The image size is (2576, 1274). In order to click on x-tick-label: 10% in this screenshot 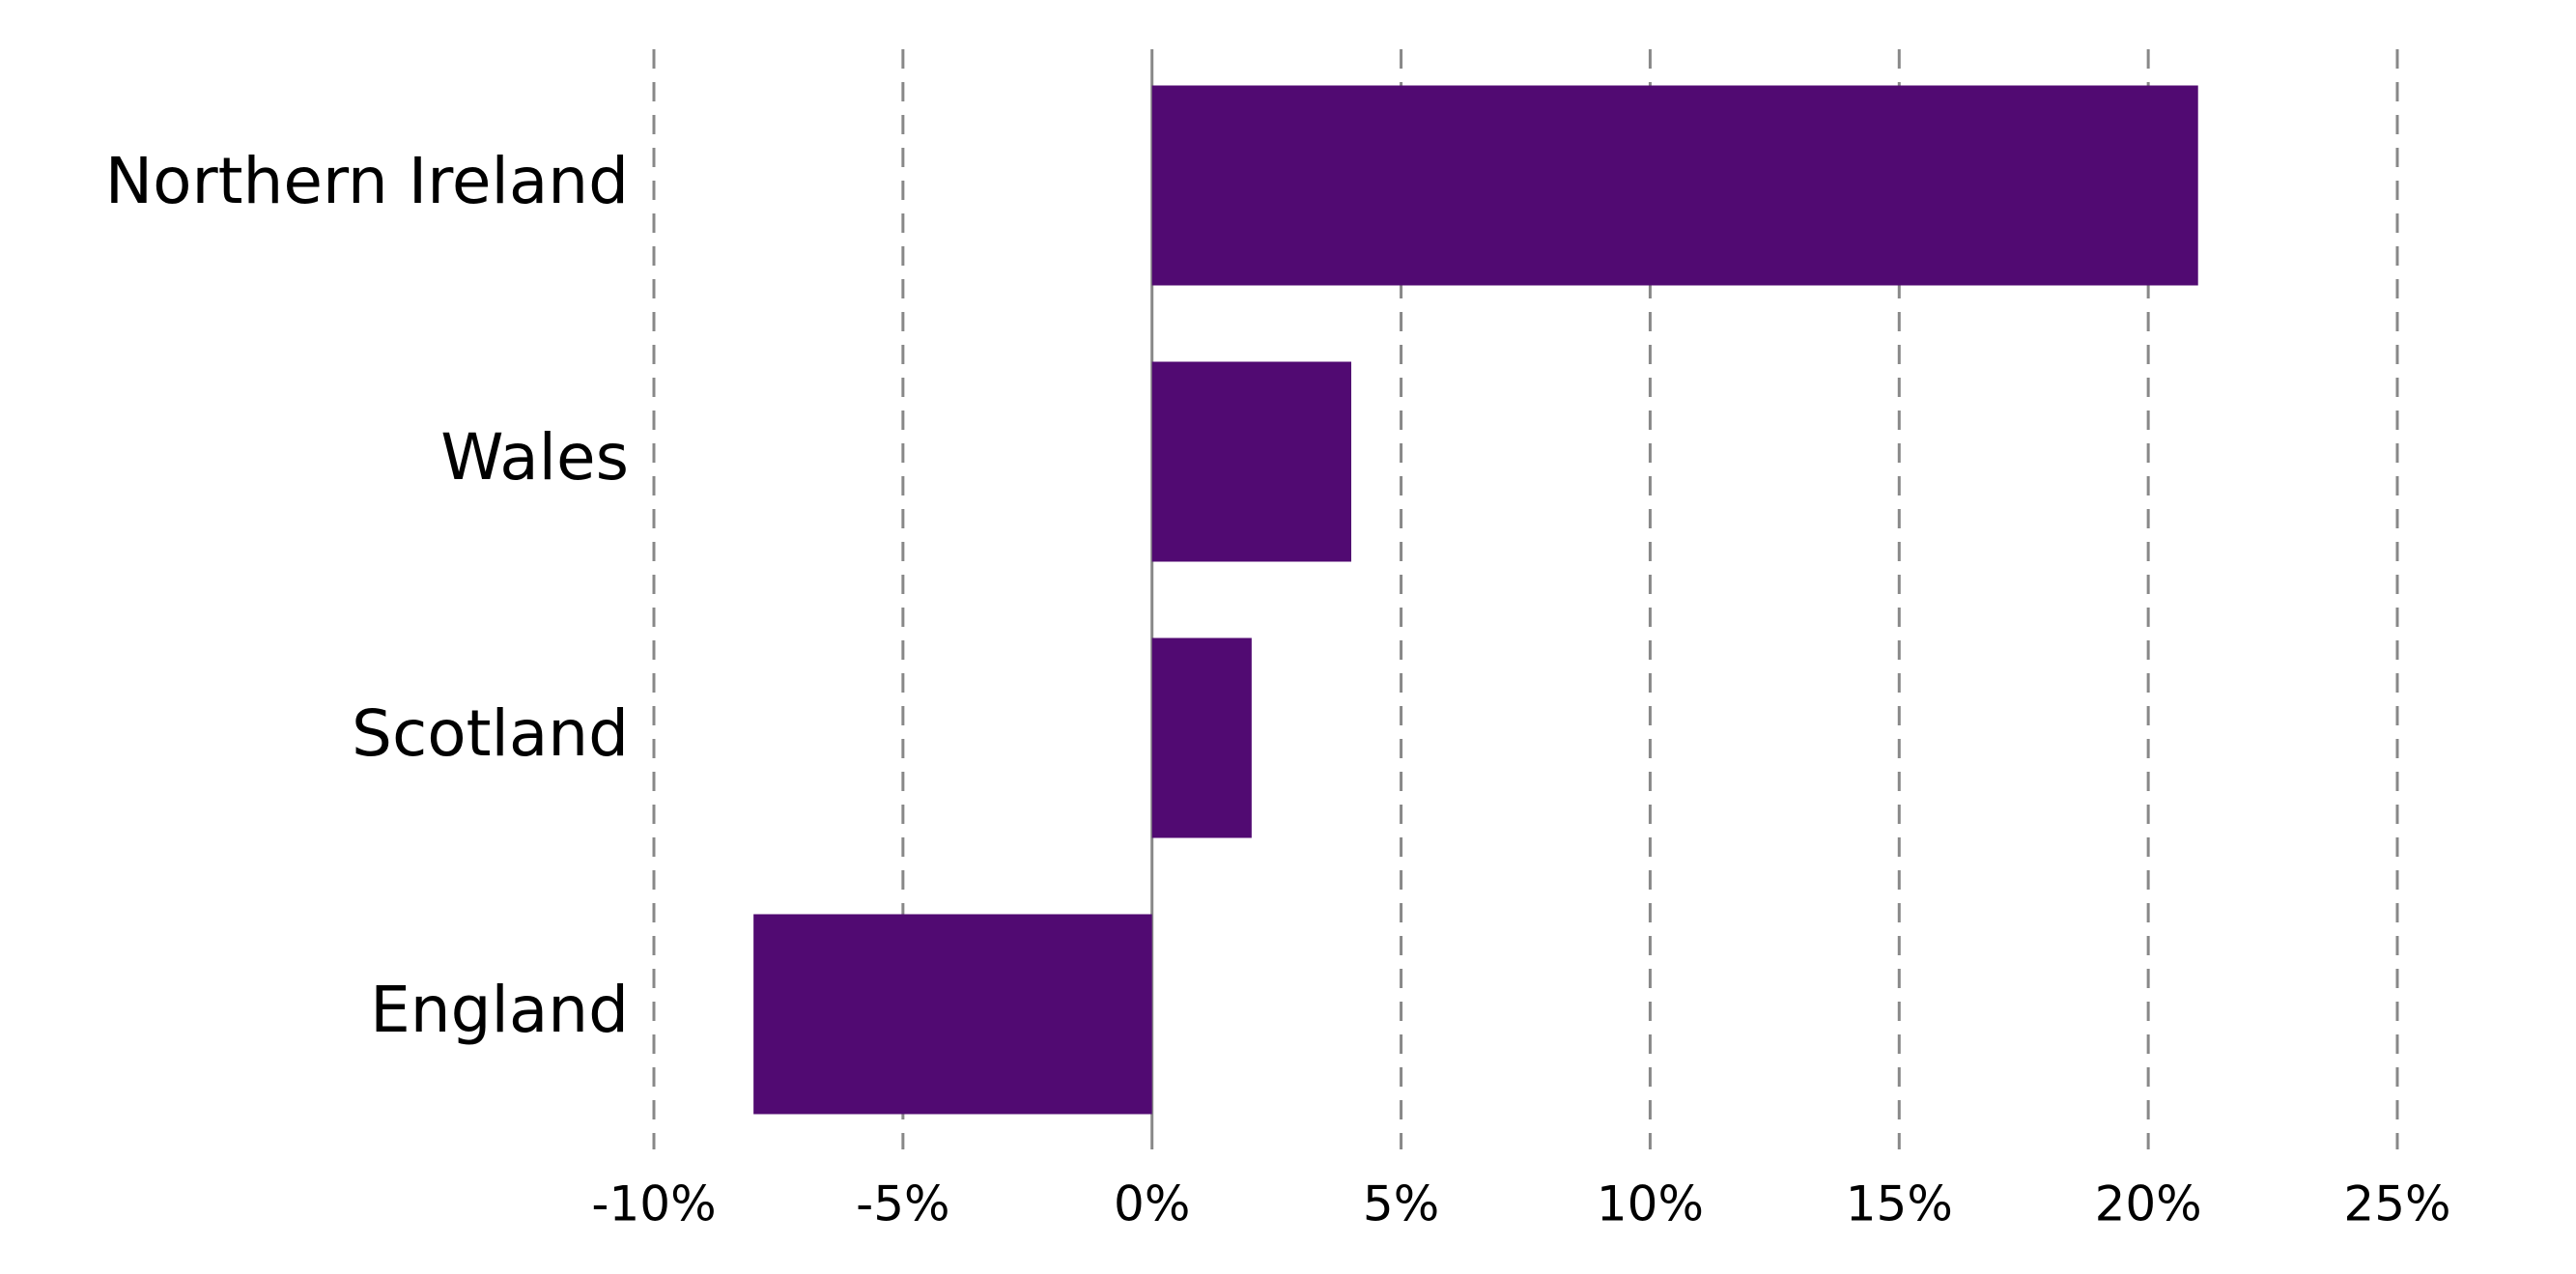, I will do `click(1650, 1204)`.